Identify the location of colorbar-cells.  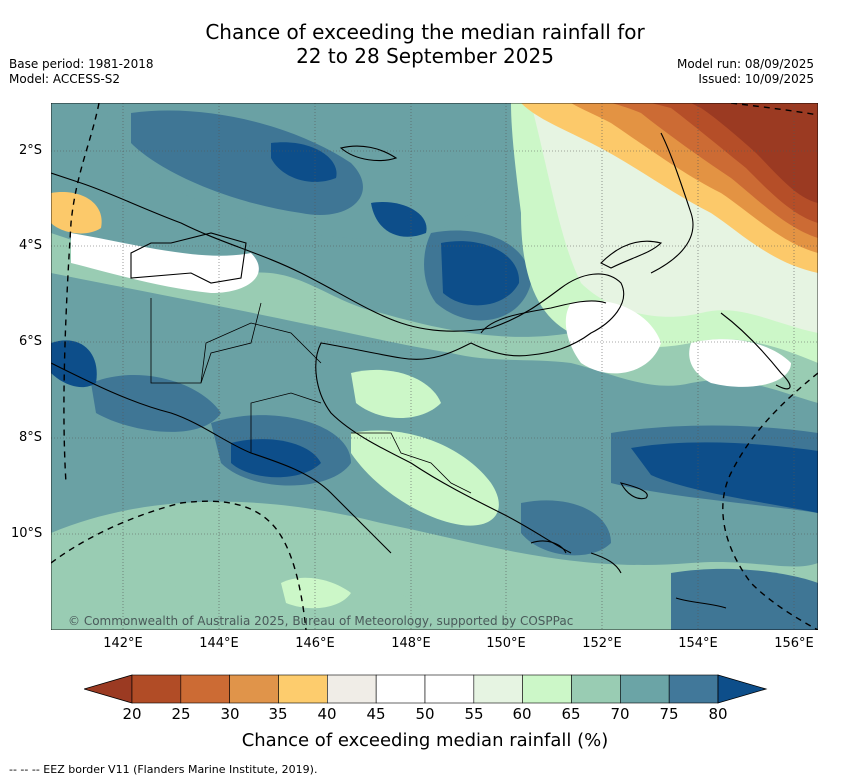
(425, 689).